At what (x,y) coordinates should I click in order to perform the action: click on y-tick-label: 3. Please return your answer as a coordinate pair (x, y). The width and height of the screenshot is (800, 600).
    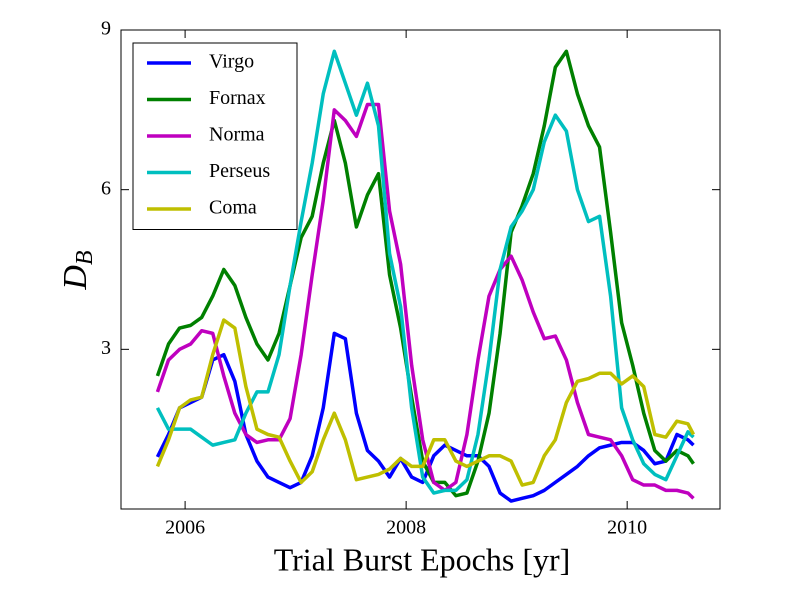
    Looking at the image, I should click on (106, 348).